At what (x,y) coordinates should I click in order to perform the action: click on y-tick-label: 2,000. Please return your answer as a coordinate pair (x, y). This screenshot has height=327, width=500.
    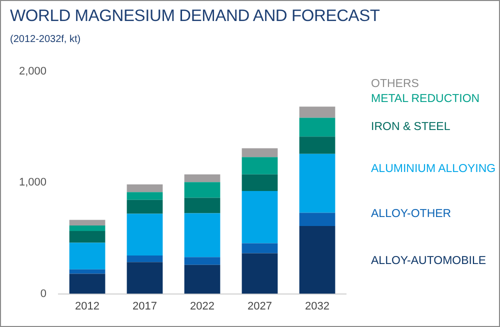
    Looking at the image, I should click on (32, 72).